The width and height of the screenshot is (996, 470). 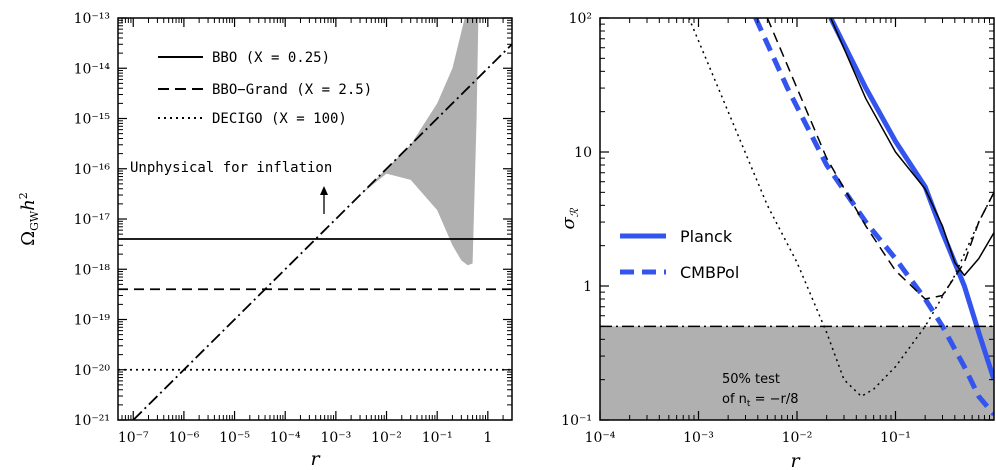 What do you see at coordinates (29, 219) in the screenshot?
I see `left-y-axis-label: ΩGWh2` at bounding box center [29, 219].